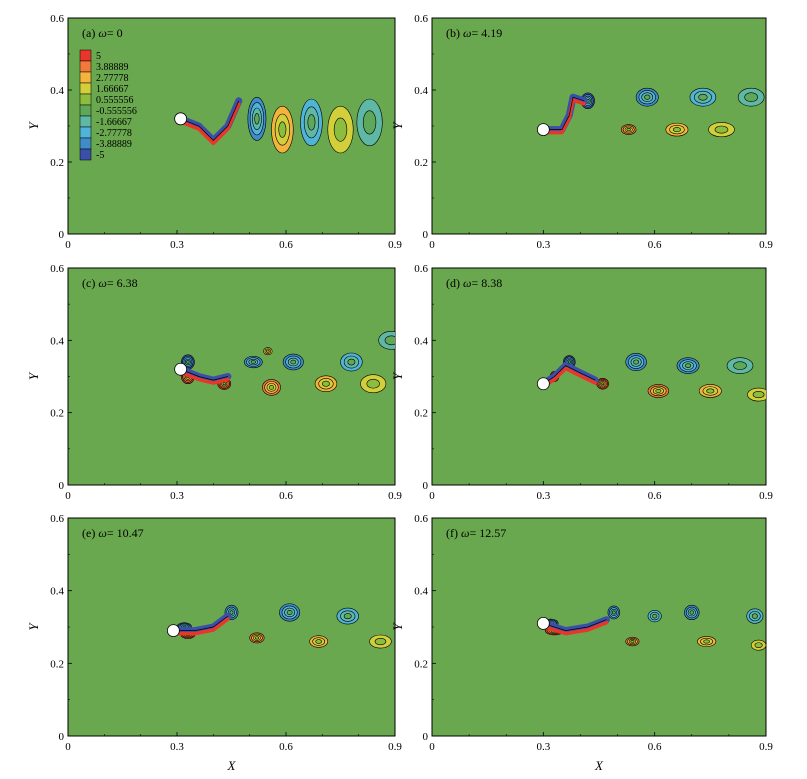 Image resolution: width=807 pixels, height=779 pixels. I want to click on legend-box, so click(120, 105).